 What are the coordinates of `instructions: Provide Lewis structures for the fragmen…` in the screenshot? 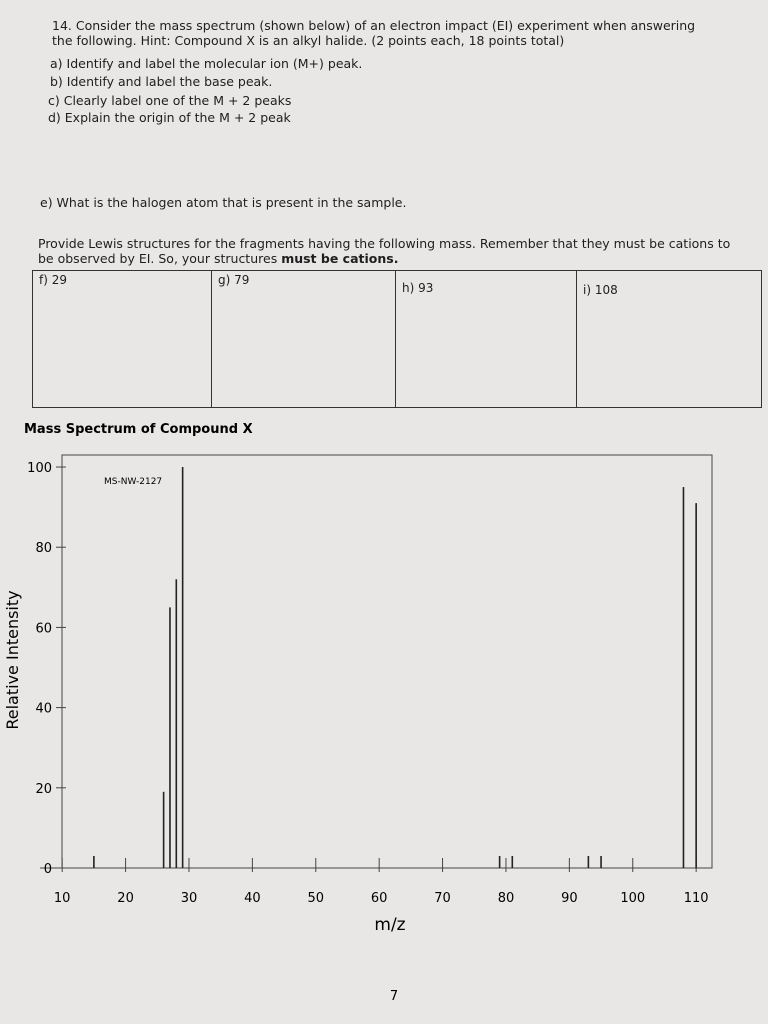 It's located at (393, 251).